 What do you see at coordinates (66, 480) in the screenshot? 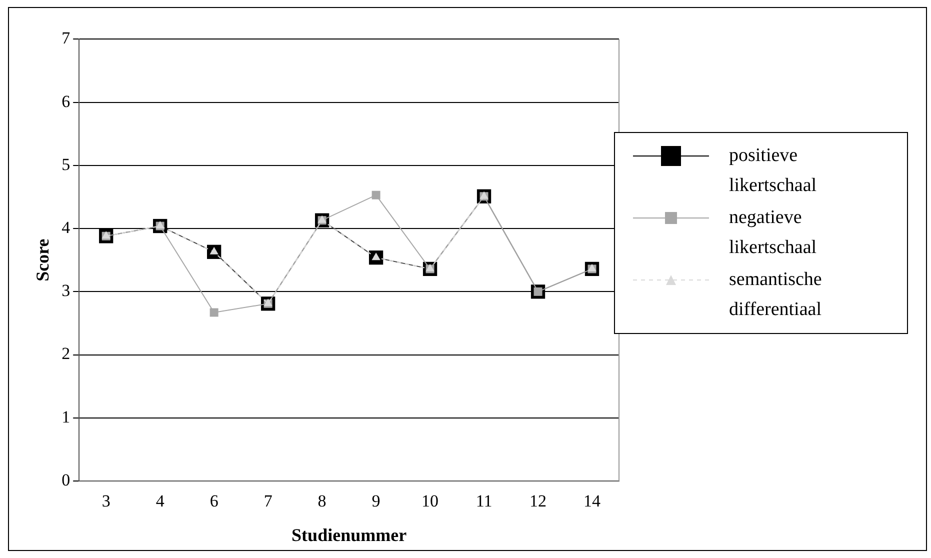
I see `y-tick-label: 0` at bounding box center [66, 480].